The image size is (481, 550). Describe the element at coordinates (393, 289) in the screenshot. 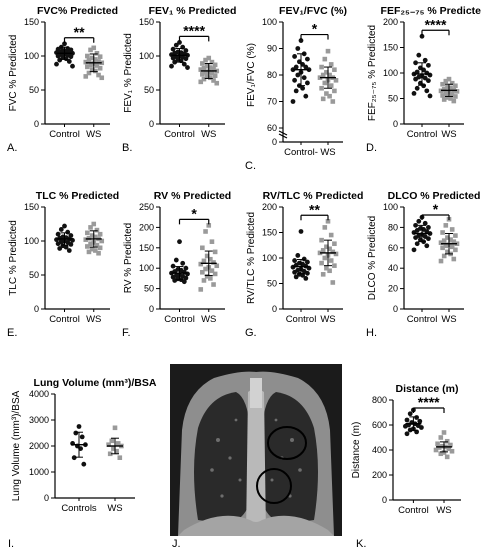

I see `y-tick-label: 20` at that location.